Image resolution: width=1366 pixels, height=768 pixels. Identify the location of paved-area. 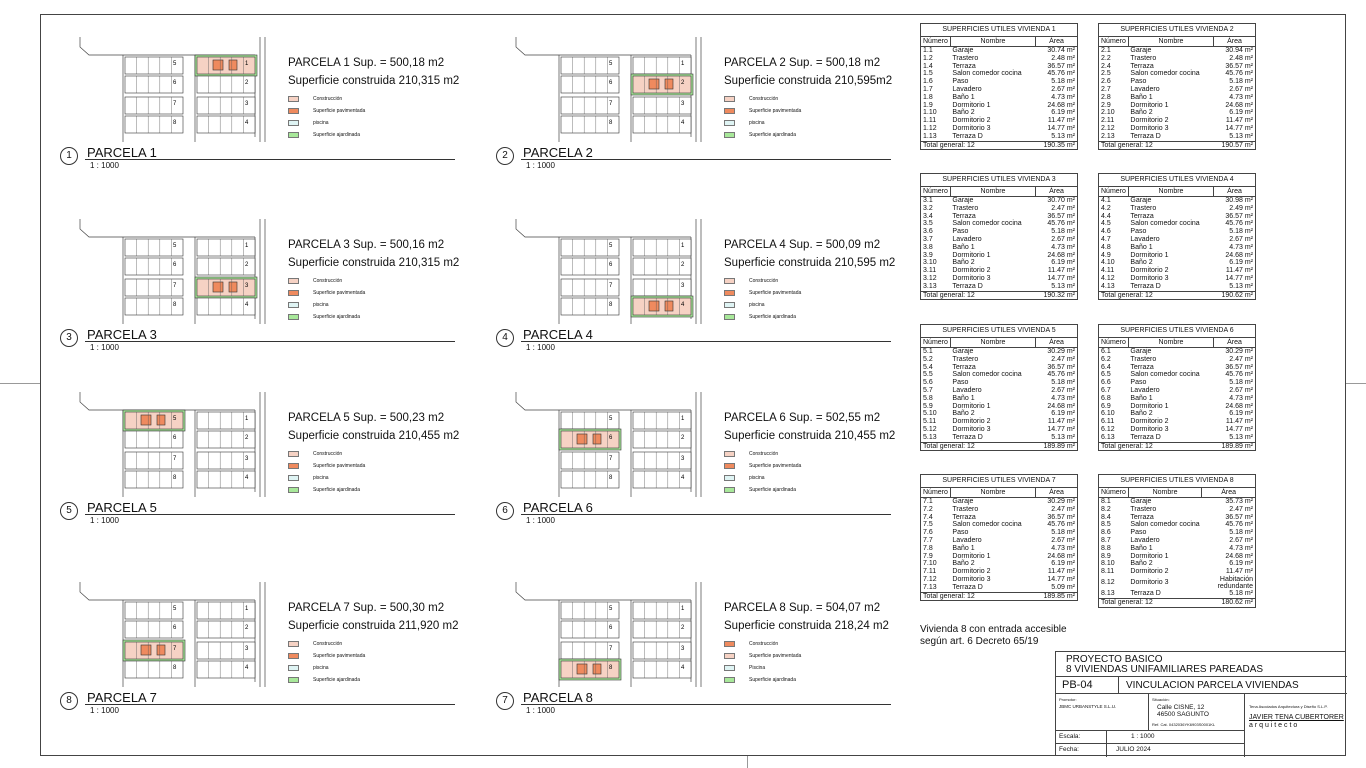
(146, 650).